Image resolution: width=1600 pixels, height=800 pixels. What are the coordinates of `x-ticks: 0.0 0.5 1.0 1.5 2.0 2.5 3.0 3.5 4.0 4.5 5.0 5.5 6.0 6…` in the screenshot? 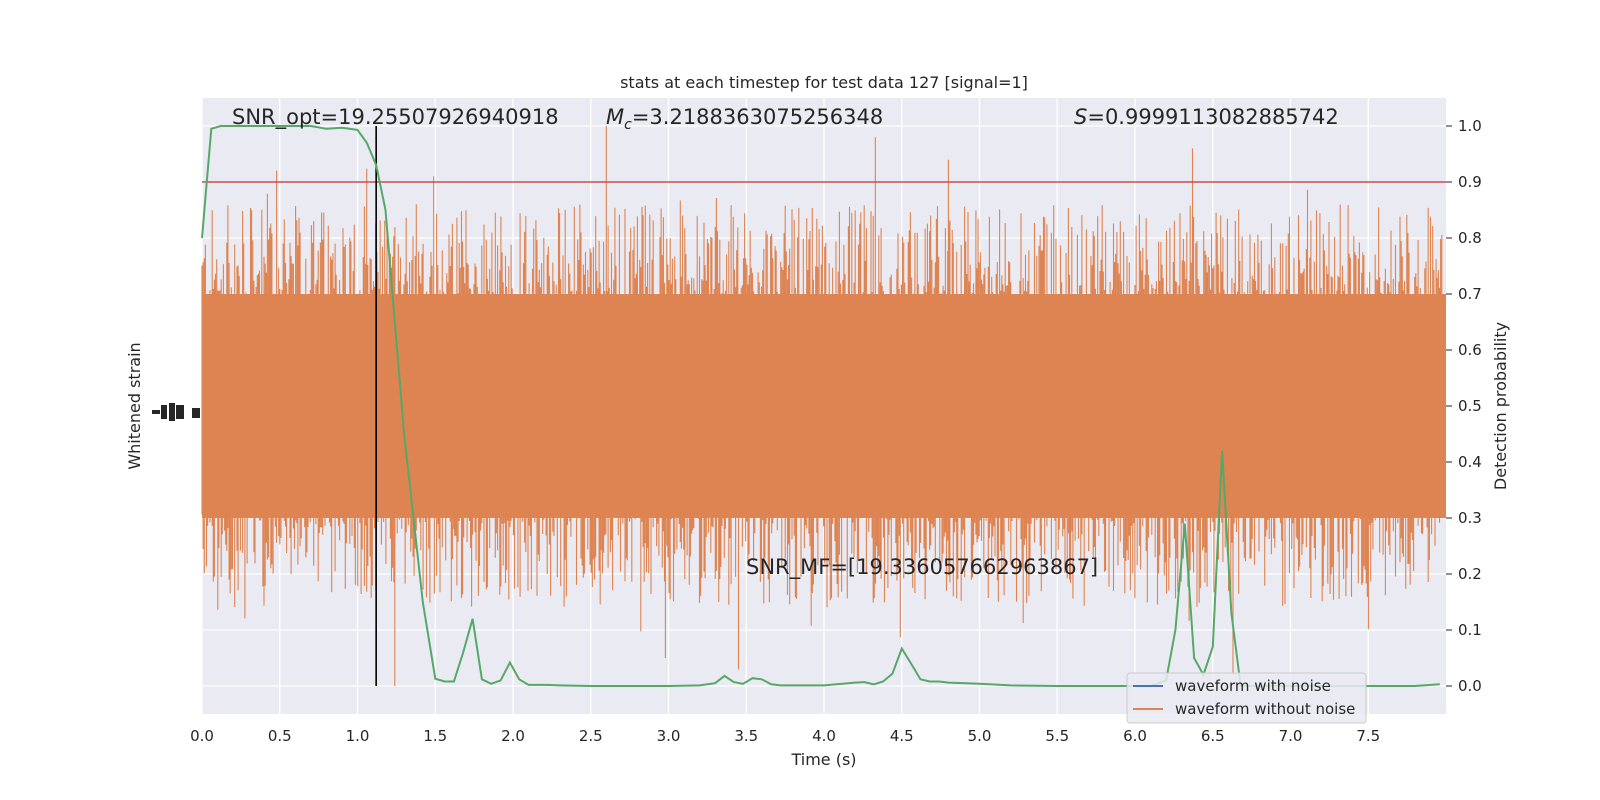 It's located at (785, 736).